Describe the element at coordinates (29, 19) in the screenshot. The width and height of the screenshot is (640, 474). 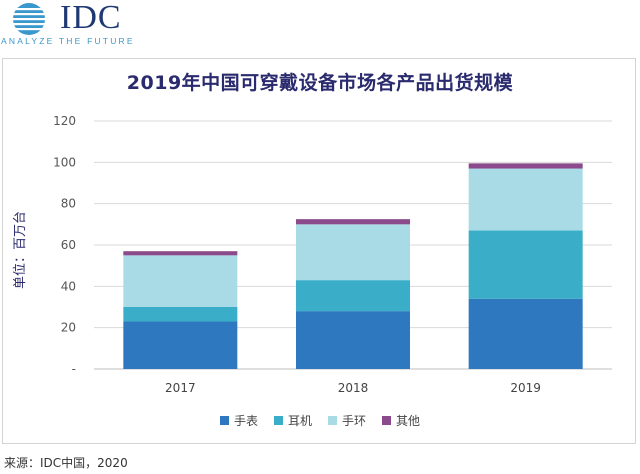
I see `globe-logo-icon` at that location.